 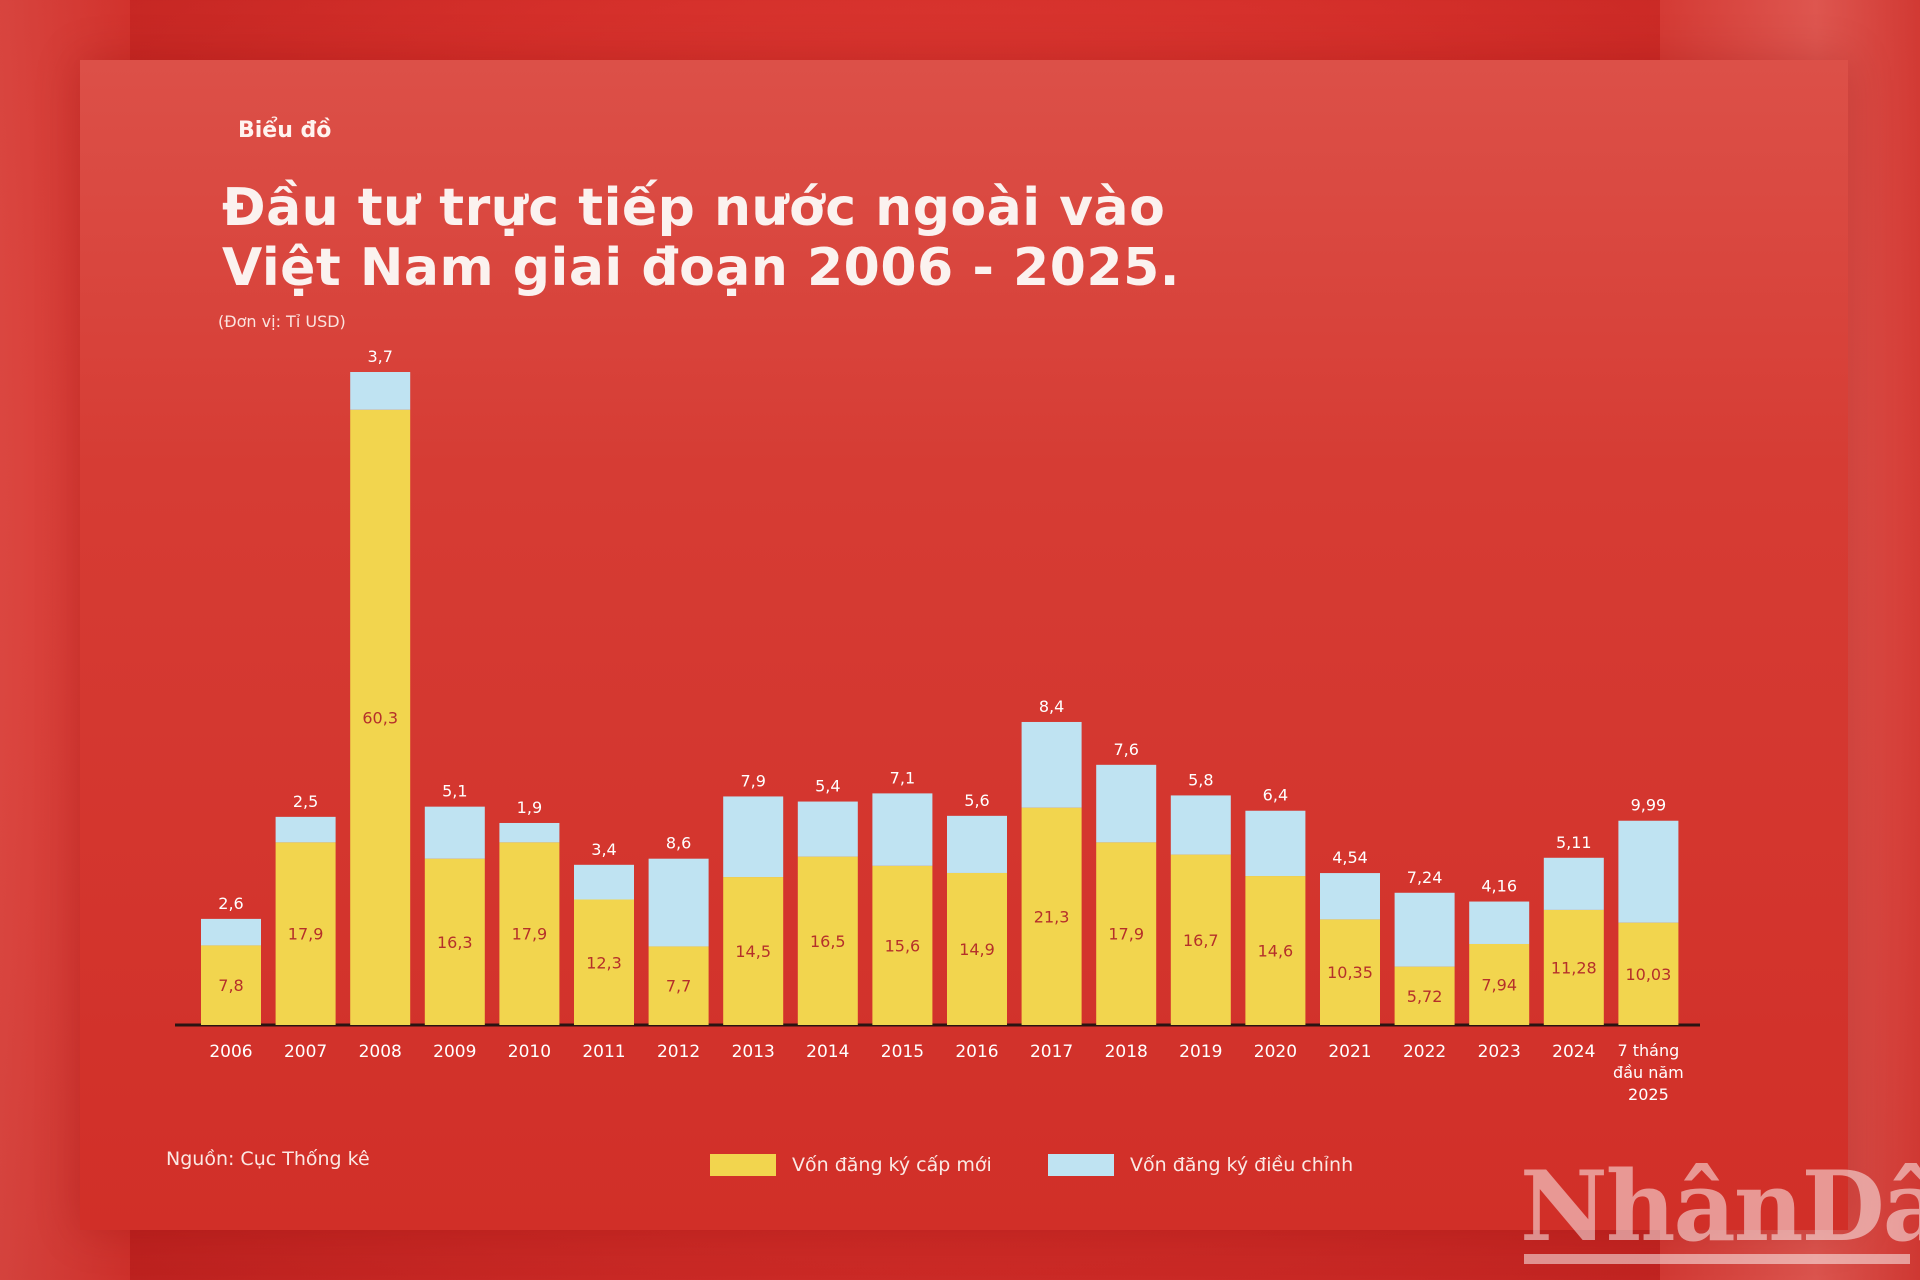 What do you see at coordinates (1649, 1050) in the screenshot?
I see `x-tick-label: 7 tháng` at bounding box center [1649, 1050].